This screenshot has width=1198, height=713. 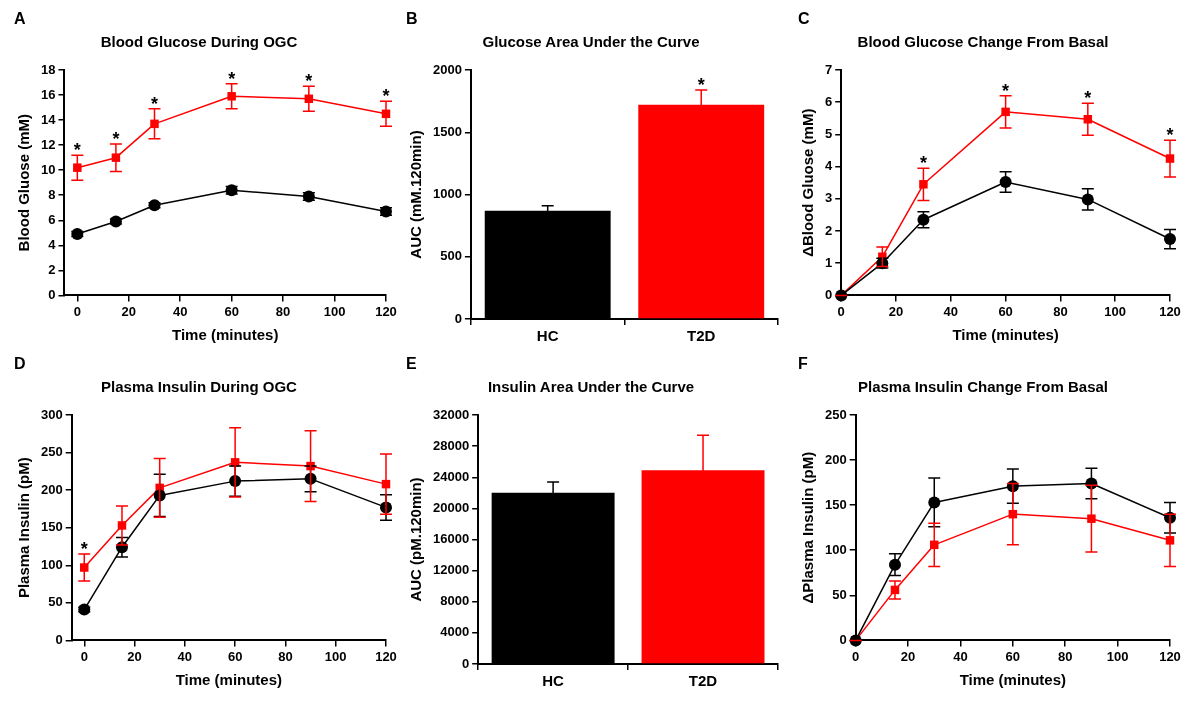 I want to click on text: B, so click(x=412, y=19).